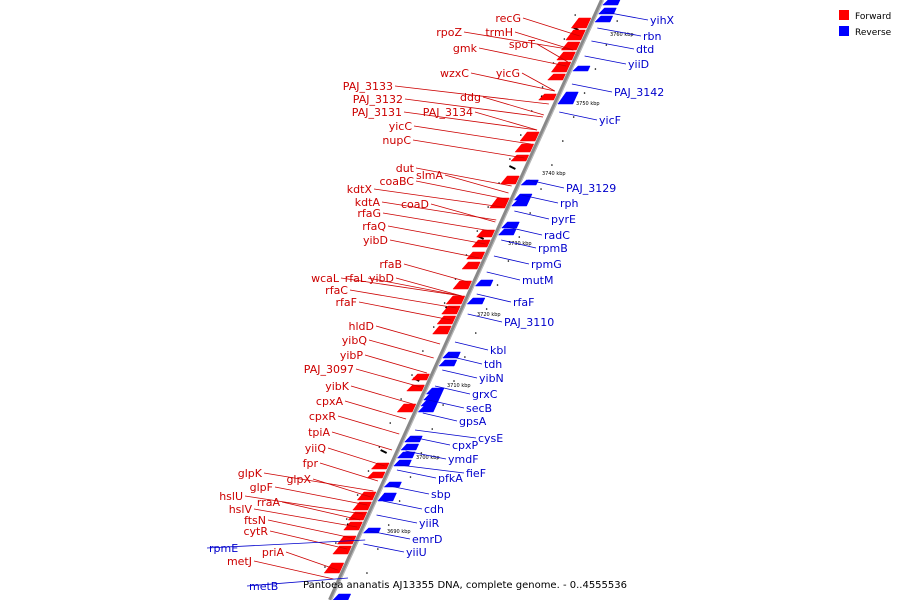  What do you see at coordinates (329, 369) in the screenshot?
I see `forward-gene-label: PAJ_3097` at bounding box center [329, 369].